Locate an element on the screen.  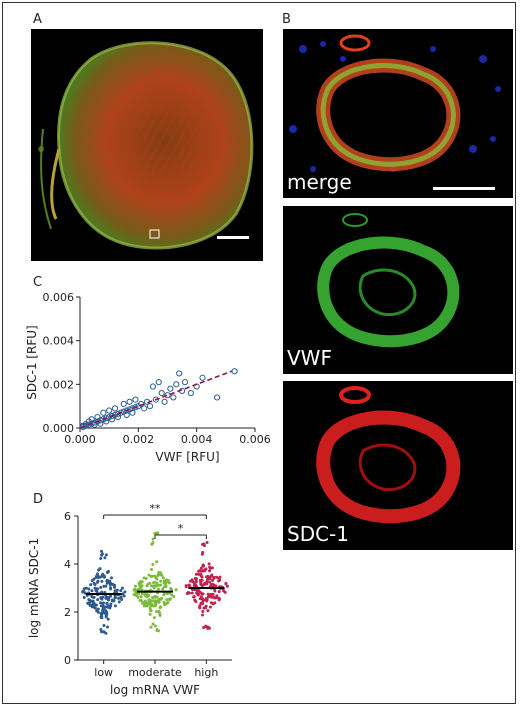
micro-image-merge: merge is located at coordinates (398, 113).